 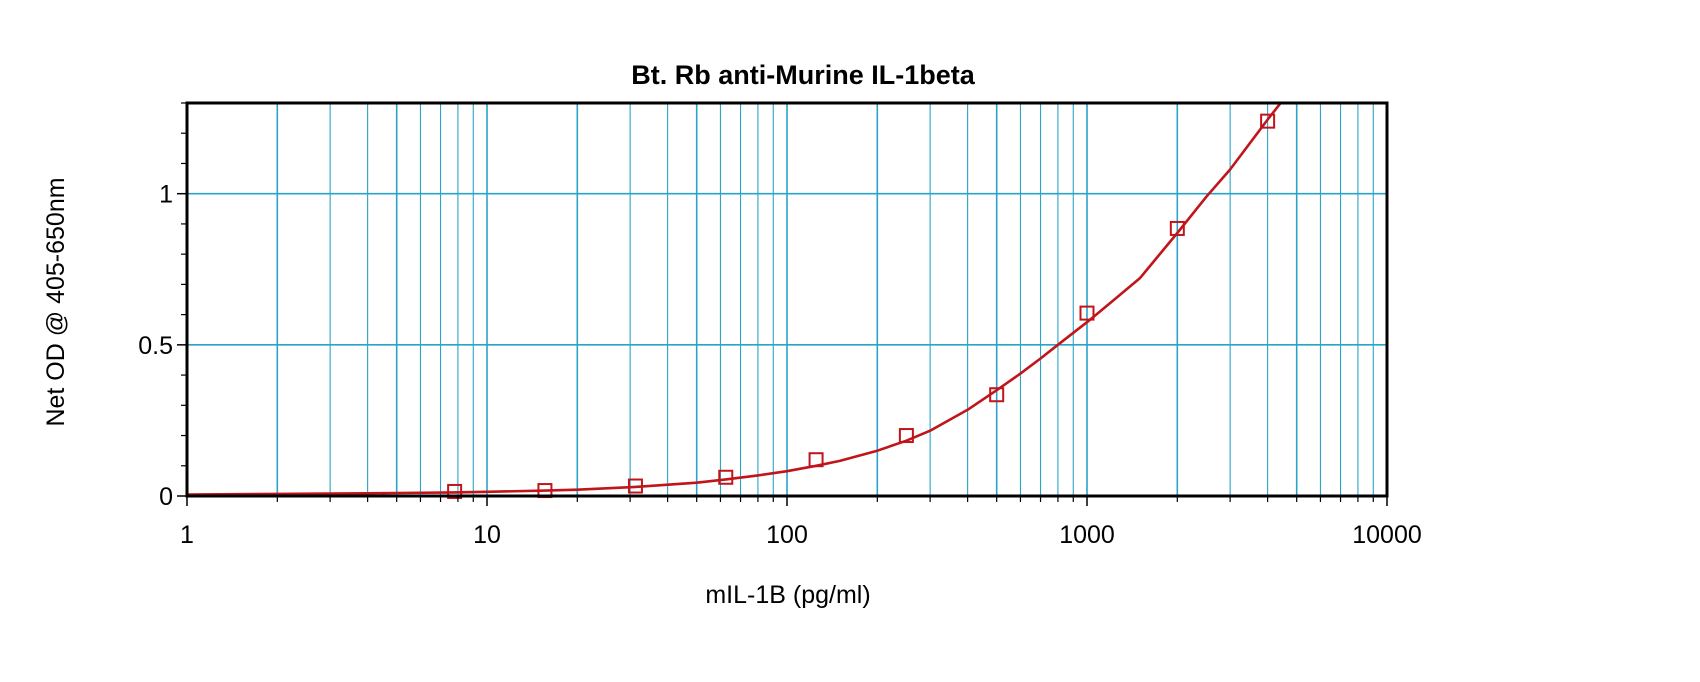 I want to click on chart-title: Bt. Rb anti-Murine IL-1beta, so click(x=803, y=75).